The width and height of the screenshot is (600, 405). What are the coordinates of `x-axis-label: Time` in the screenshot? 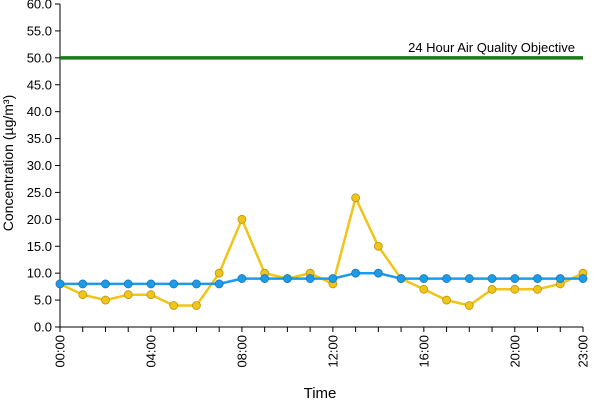 It's located at (320, 392).